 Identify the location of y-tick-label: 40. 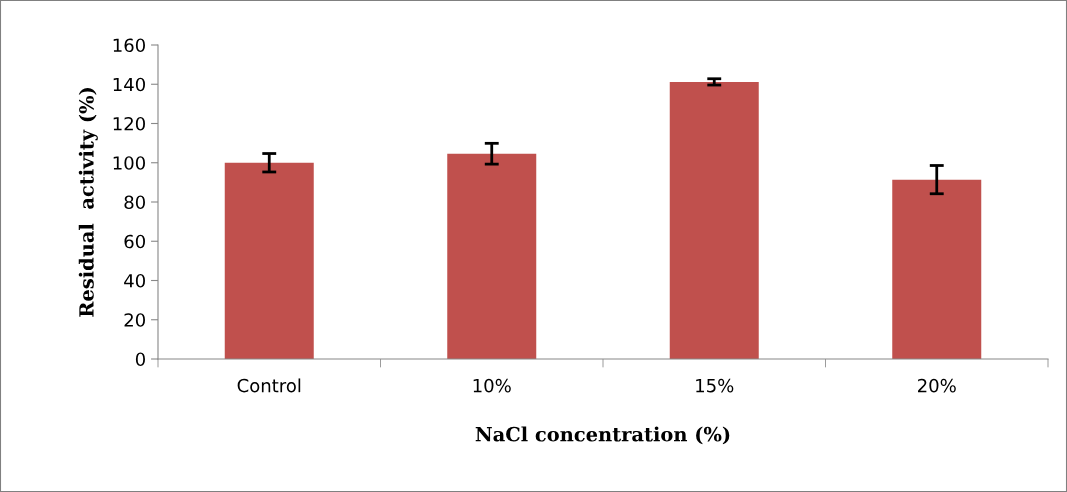
(134, 280).